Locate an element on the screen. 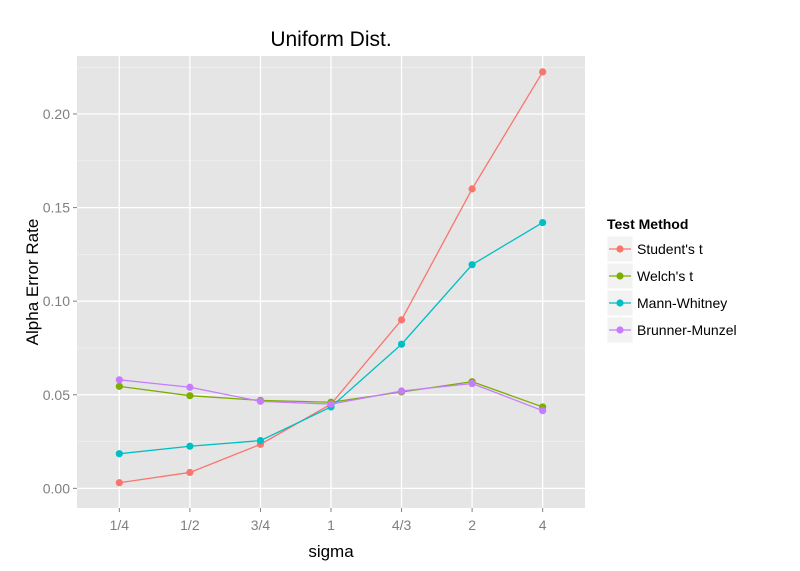 The width and height of the screenshot is (800, 571). x-tick-label: 1 is located at coordinates (331, 525).